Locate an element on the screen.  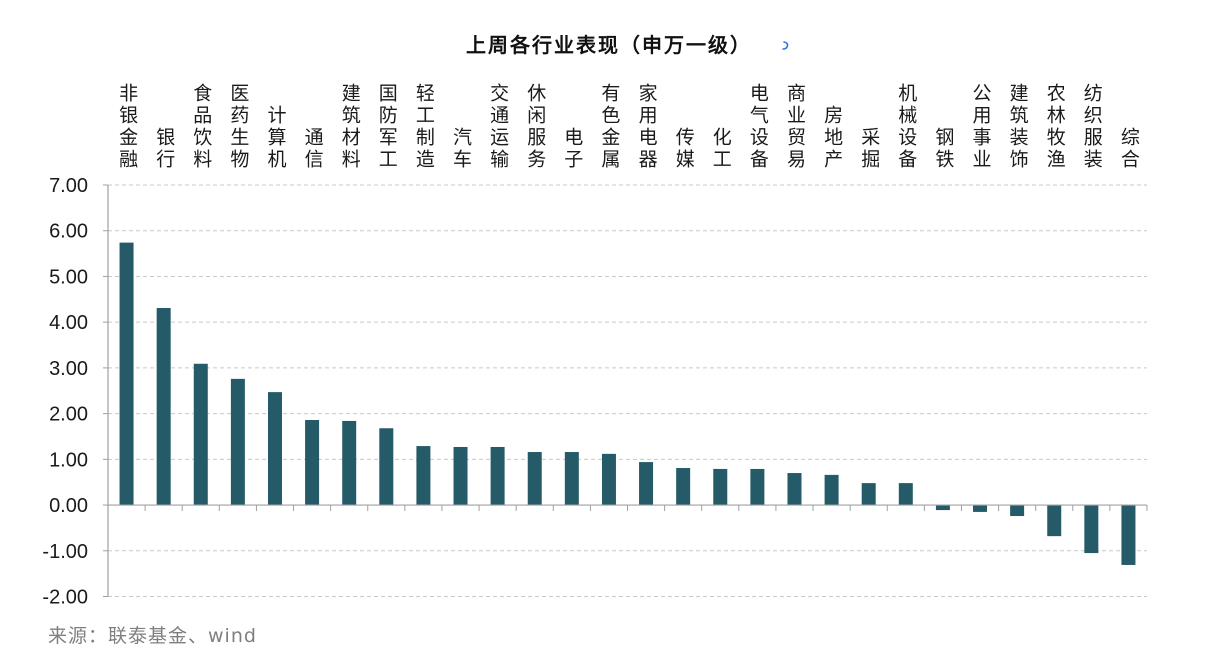
category-label: 纺织服装 is located at coordinates (1091, 127).